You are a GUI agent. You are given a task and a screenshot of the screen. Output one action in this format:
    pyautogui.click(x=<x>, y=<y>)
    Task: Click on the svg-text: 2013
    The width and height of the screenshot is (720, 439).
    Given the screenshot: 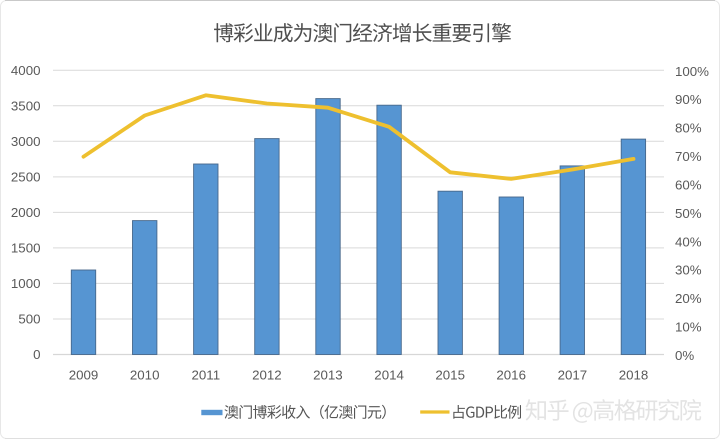 What is the action you would take?
    pyautogui.click(x=328, y=375)
    